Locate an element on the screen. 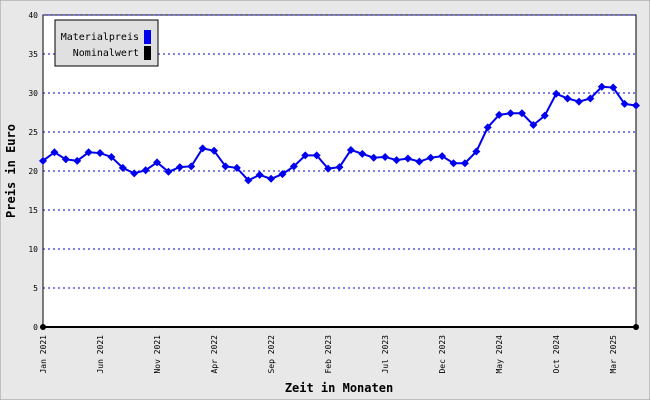 The width and height of the screenshot is (650, 400). legend is located at coordinates (106, 43).